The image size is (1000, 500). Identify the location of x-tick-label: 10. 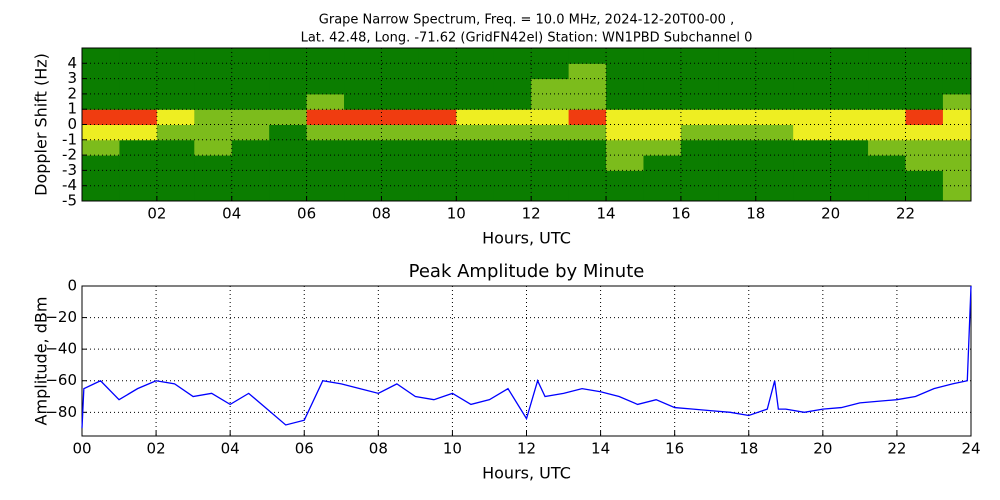
(456, 214).